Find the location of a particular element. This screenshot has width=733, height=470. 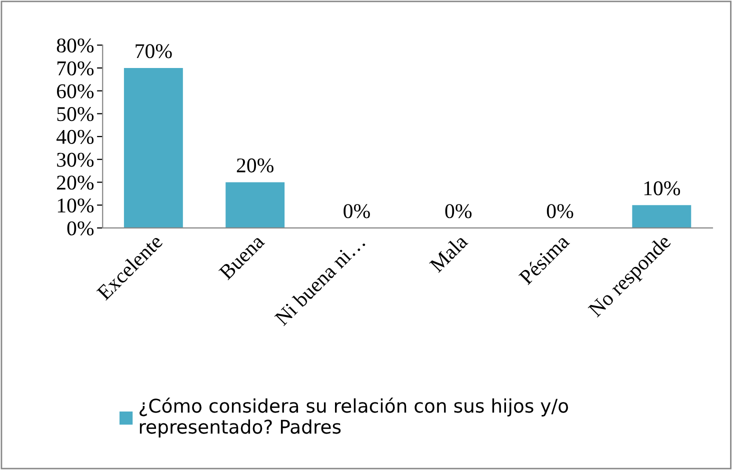

y-tick-label: 20% is located at coordinates (75, 183).